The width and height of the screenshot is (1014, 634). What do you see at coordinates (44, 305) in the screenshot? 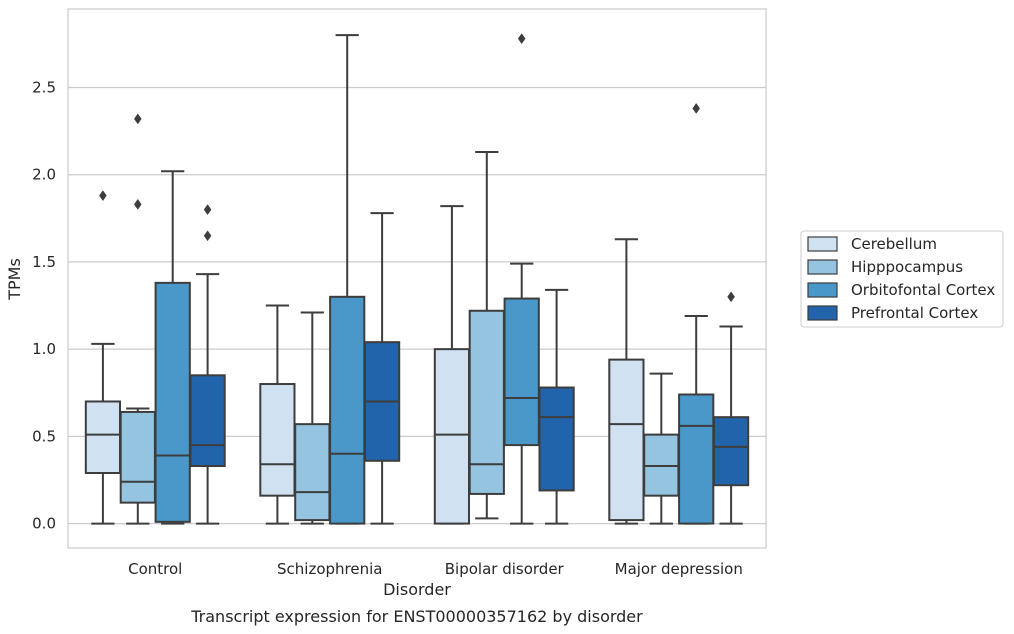
I see `y-tick-labels: 0.0 0.5 1.0 1.5 2.0 2.5` at bounding box center [44, 305].